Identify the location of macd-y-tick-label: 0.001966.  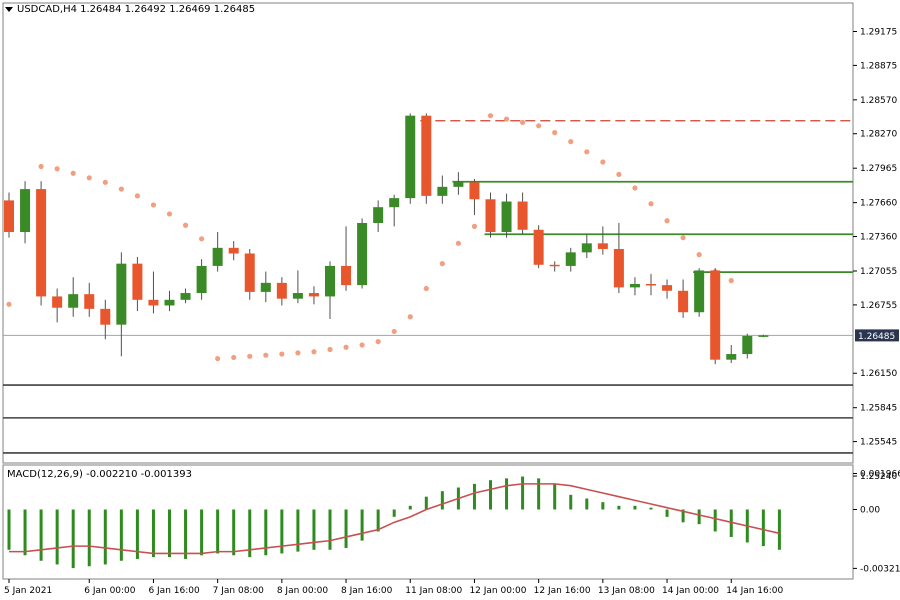
(880, 475).